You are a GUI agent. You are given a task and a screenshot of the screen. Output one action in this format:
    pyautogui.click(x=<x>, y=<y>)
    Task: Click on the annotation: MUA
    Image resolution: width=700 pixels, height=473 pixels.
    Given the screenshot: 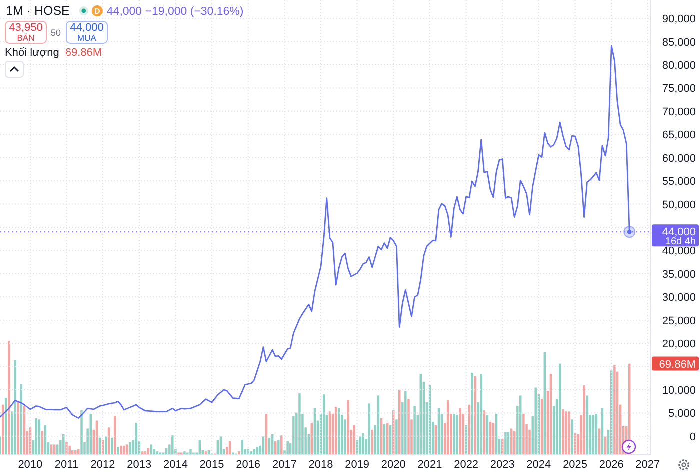 What is the action you would take?
    pyautogui.click(x=87, y=38)
    